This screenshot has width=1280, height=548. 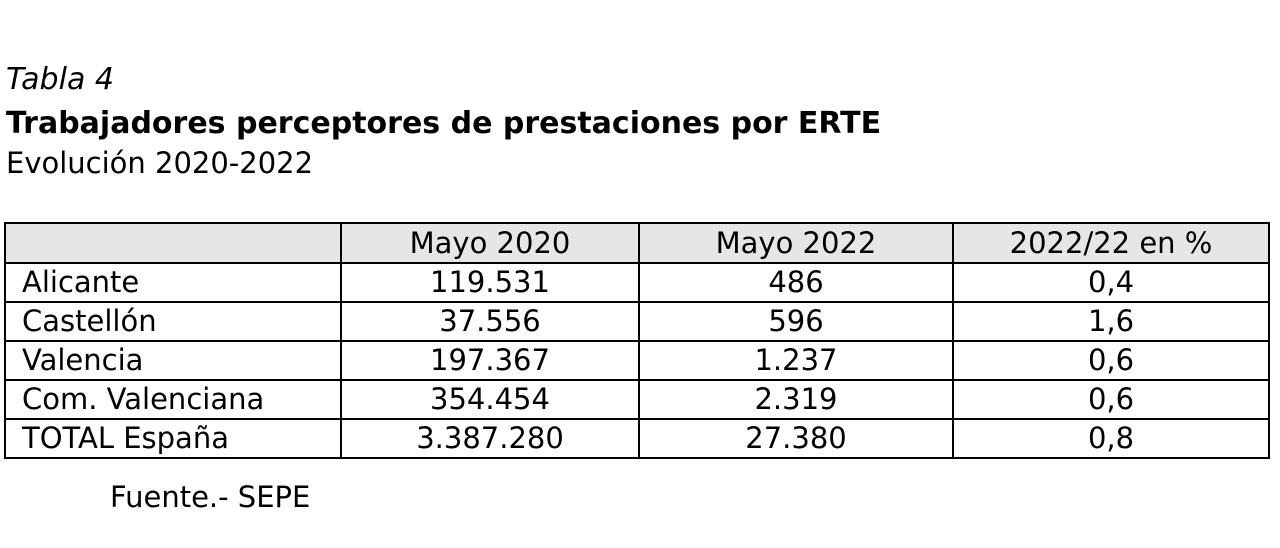 What do you see at coordinates (796, 282) in the screenshot?
I see `cell-mayo-2022: 486` at bounding box center [796, 282].